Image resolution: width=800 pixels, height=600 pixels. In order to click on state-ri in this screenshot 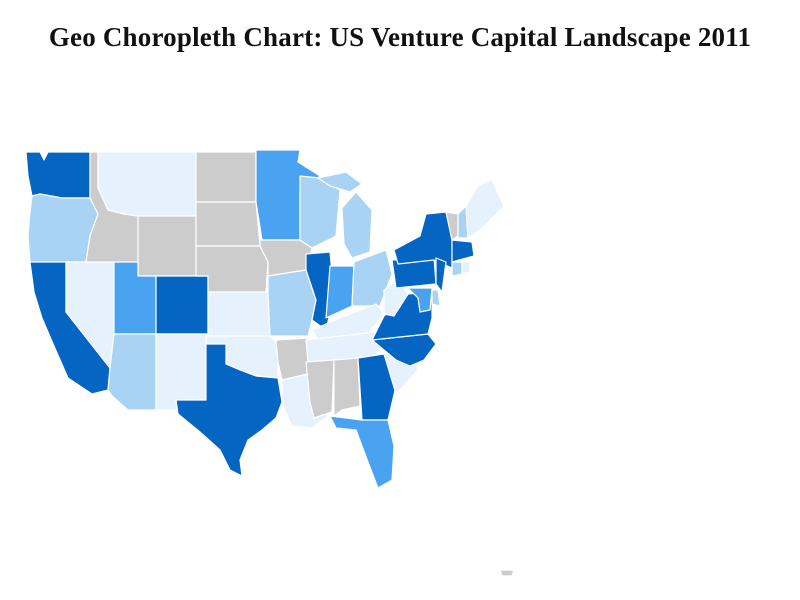, I will do `click(466, 268)`.